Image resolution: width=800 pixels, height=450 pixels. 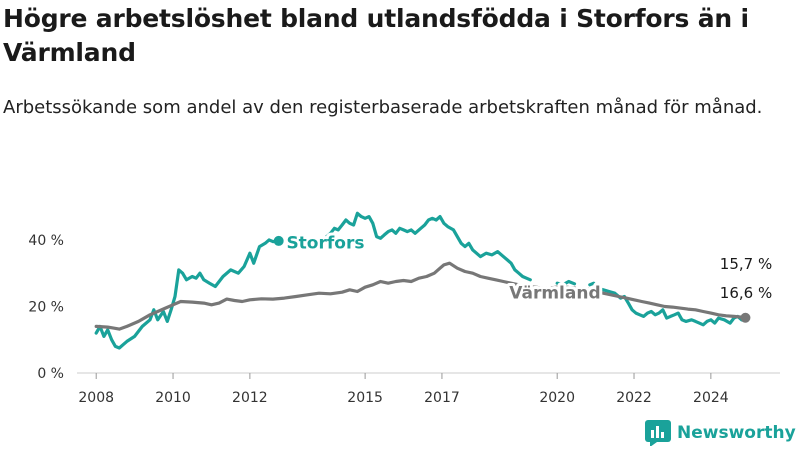 What do you see at coordinates (736, 433) in the screenshot?
I see `brand-name: Newsworthy` at bounding box center [736, 433].